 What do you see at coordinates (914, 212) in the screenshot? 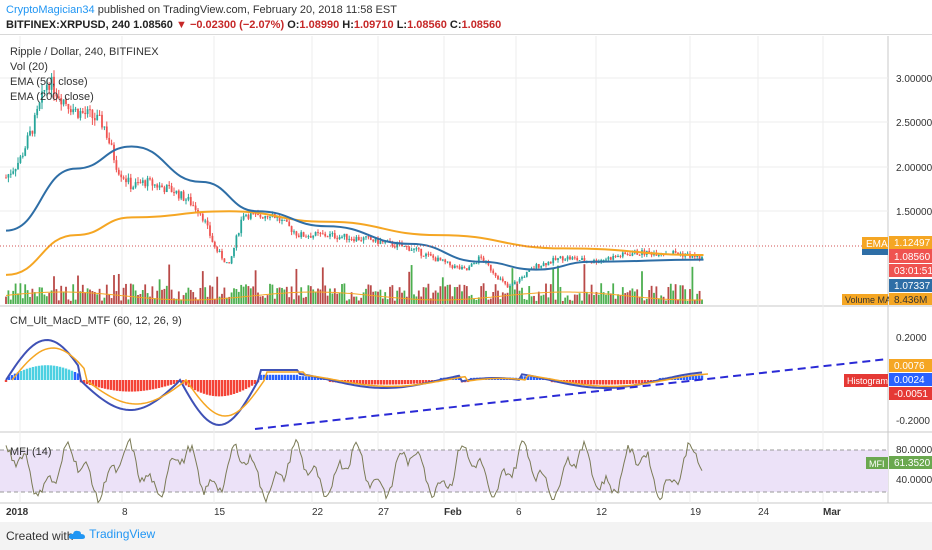
I see `price-tick-1-5: 1.50000` at bounding box center [914, 212].